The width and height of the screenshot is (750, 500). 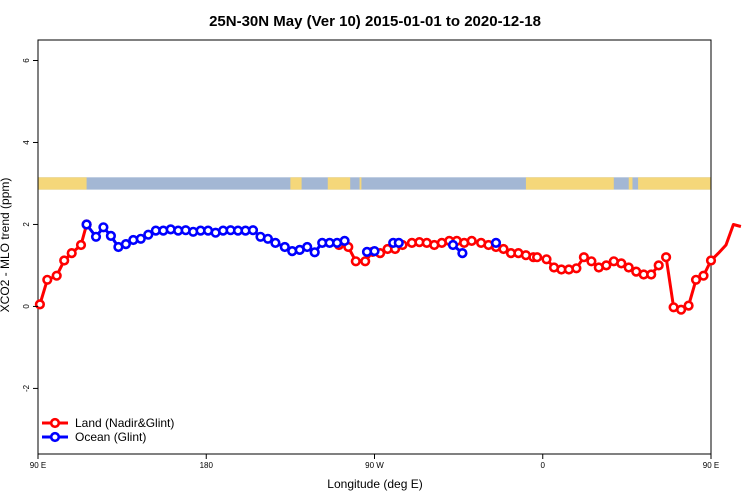 What do you see at coordinates (26, 306) in the screenshot?
I see `y-tick-label: 0` at bounding box center [26, 306].